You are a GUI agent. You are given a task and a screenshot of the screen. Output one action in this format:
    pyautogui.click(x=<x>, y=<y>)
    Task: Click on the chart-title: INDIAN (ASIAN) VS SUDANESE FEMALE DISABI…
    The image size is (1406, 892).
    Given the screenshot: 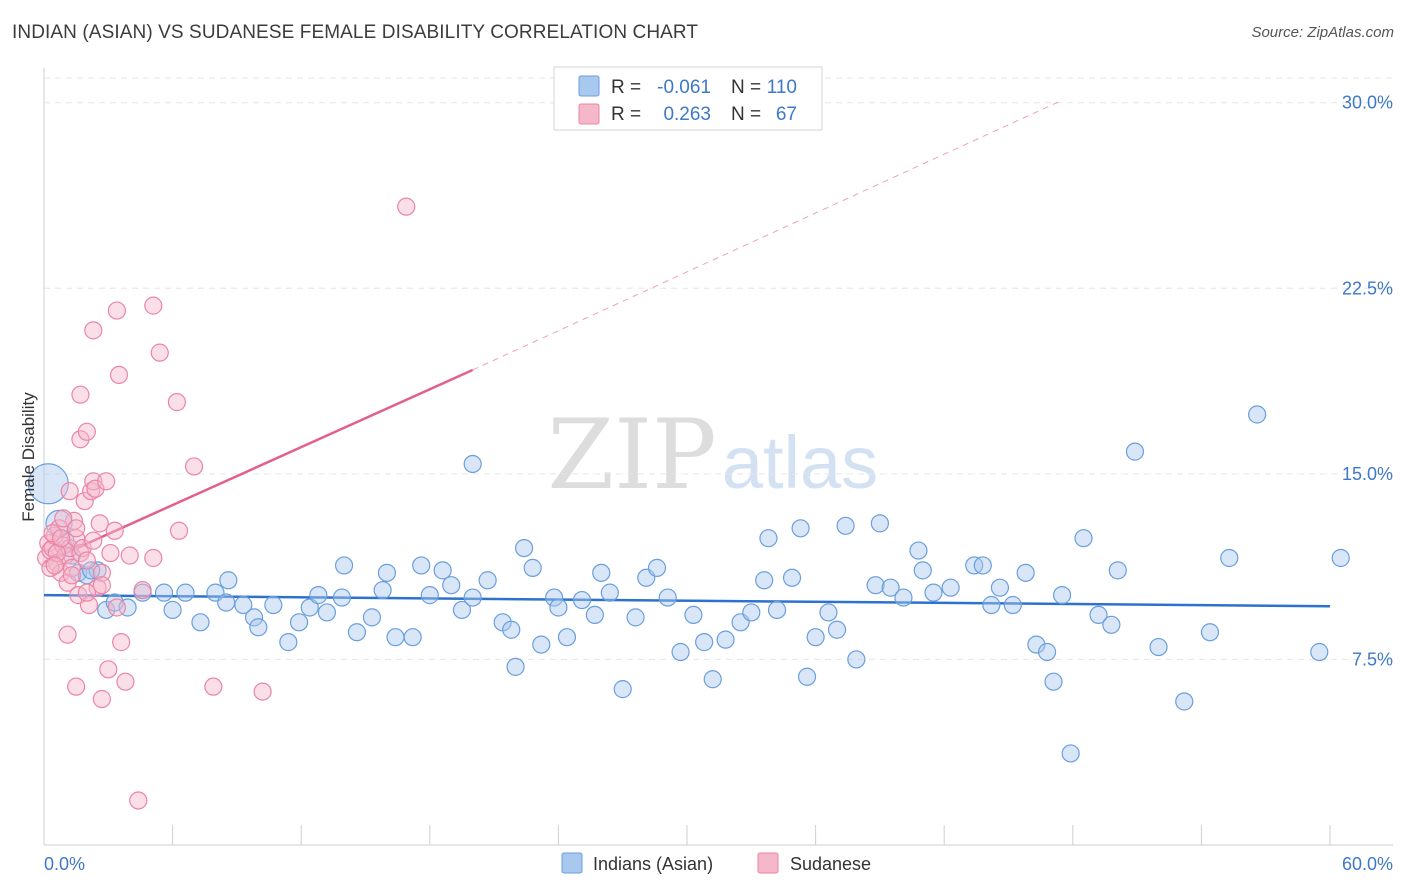 What is the action you would take?
    pyautogui.click(x=355, y=32)
    